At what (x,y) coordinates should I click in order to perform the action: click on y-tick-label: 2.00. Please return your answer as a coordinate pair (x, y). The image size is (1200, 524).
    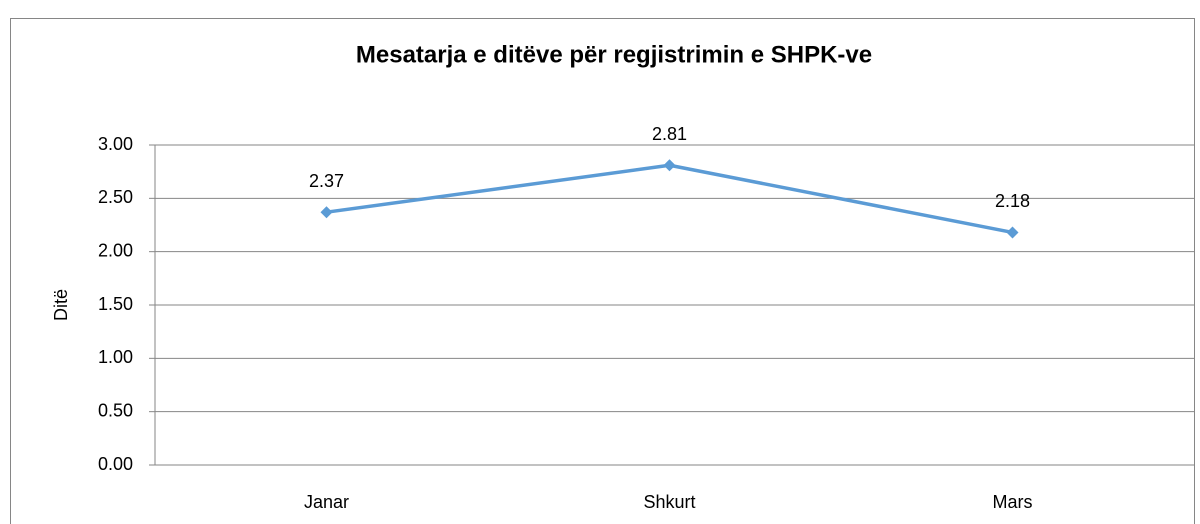
    Looking at the image, I should click on (115, 250).